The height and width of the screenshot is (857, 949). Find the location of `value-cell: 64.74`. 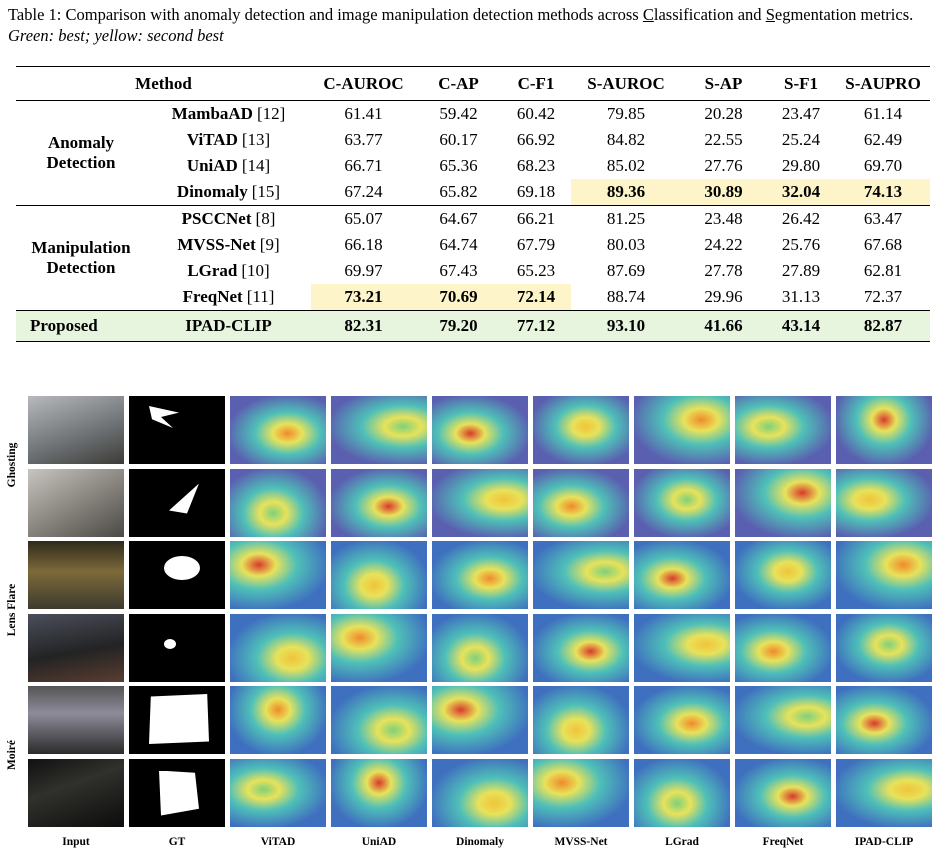

value-cell: 64.74 is located at coordinates (458, 244).